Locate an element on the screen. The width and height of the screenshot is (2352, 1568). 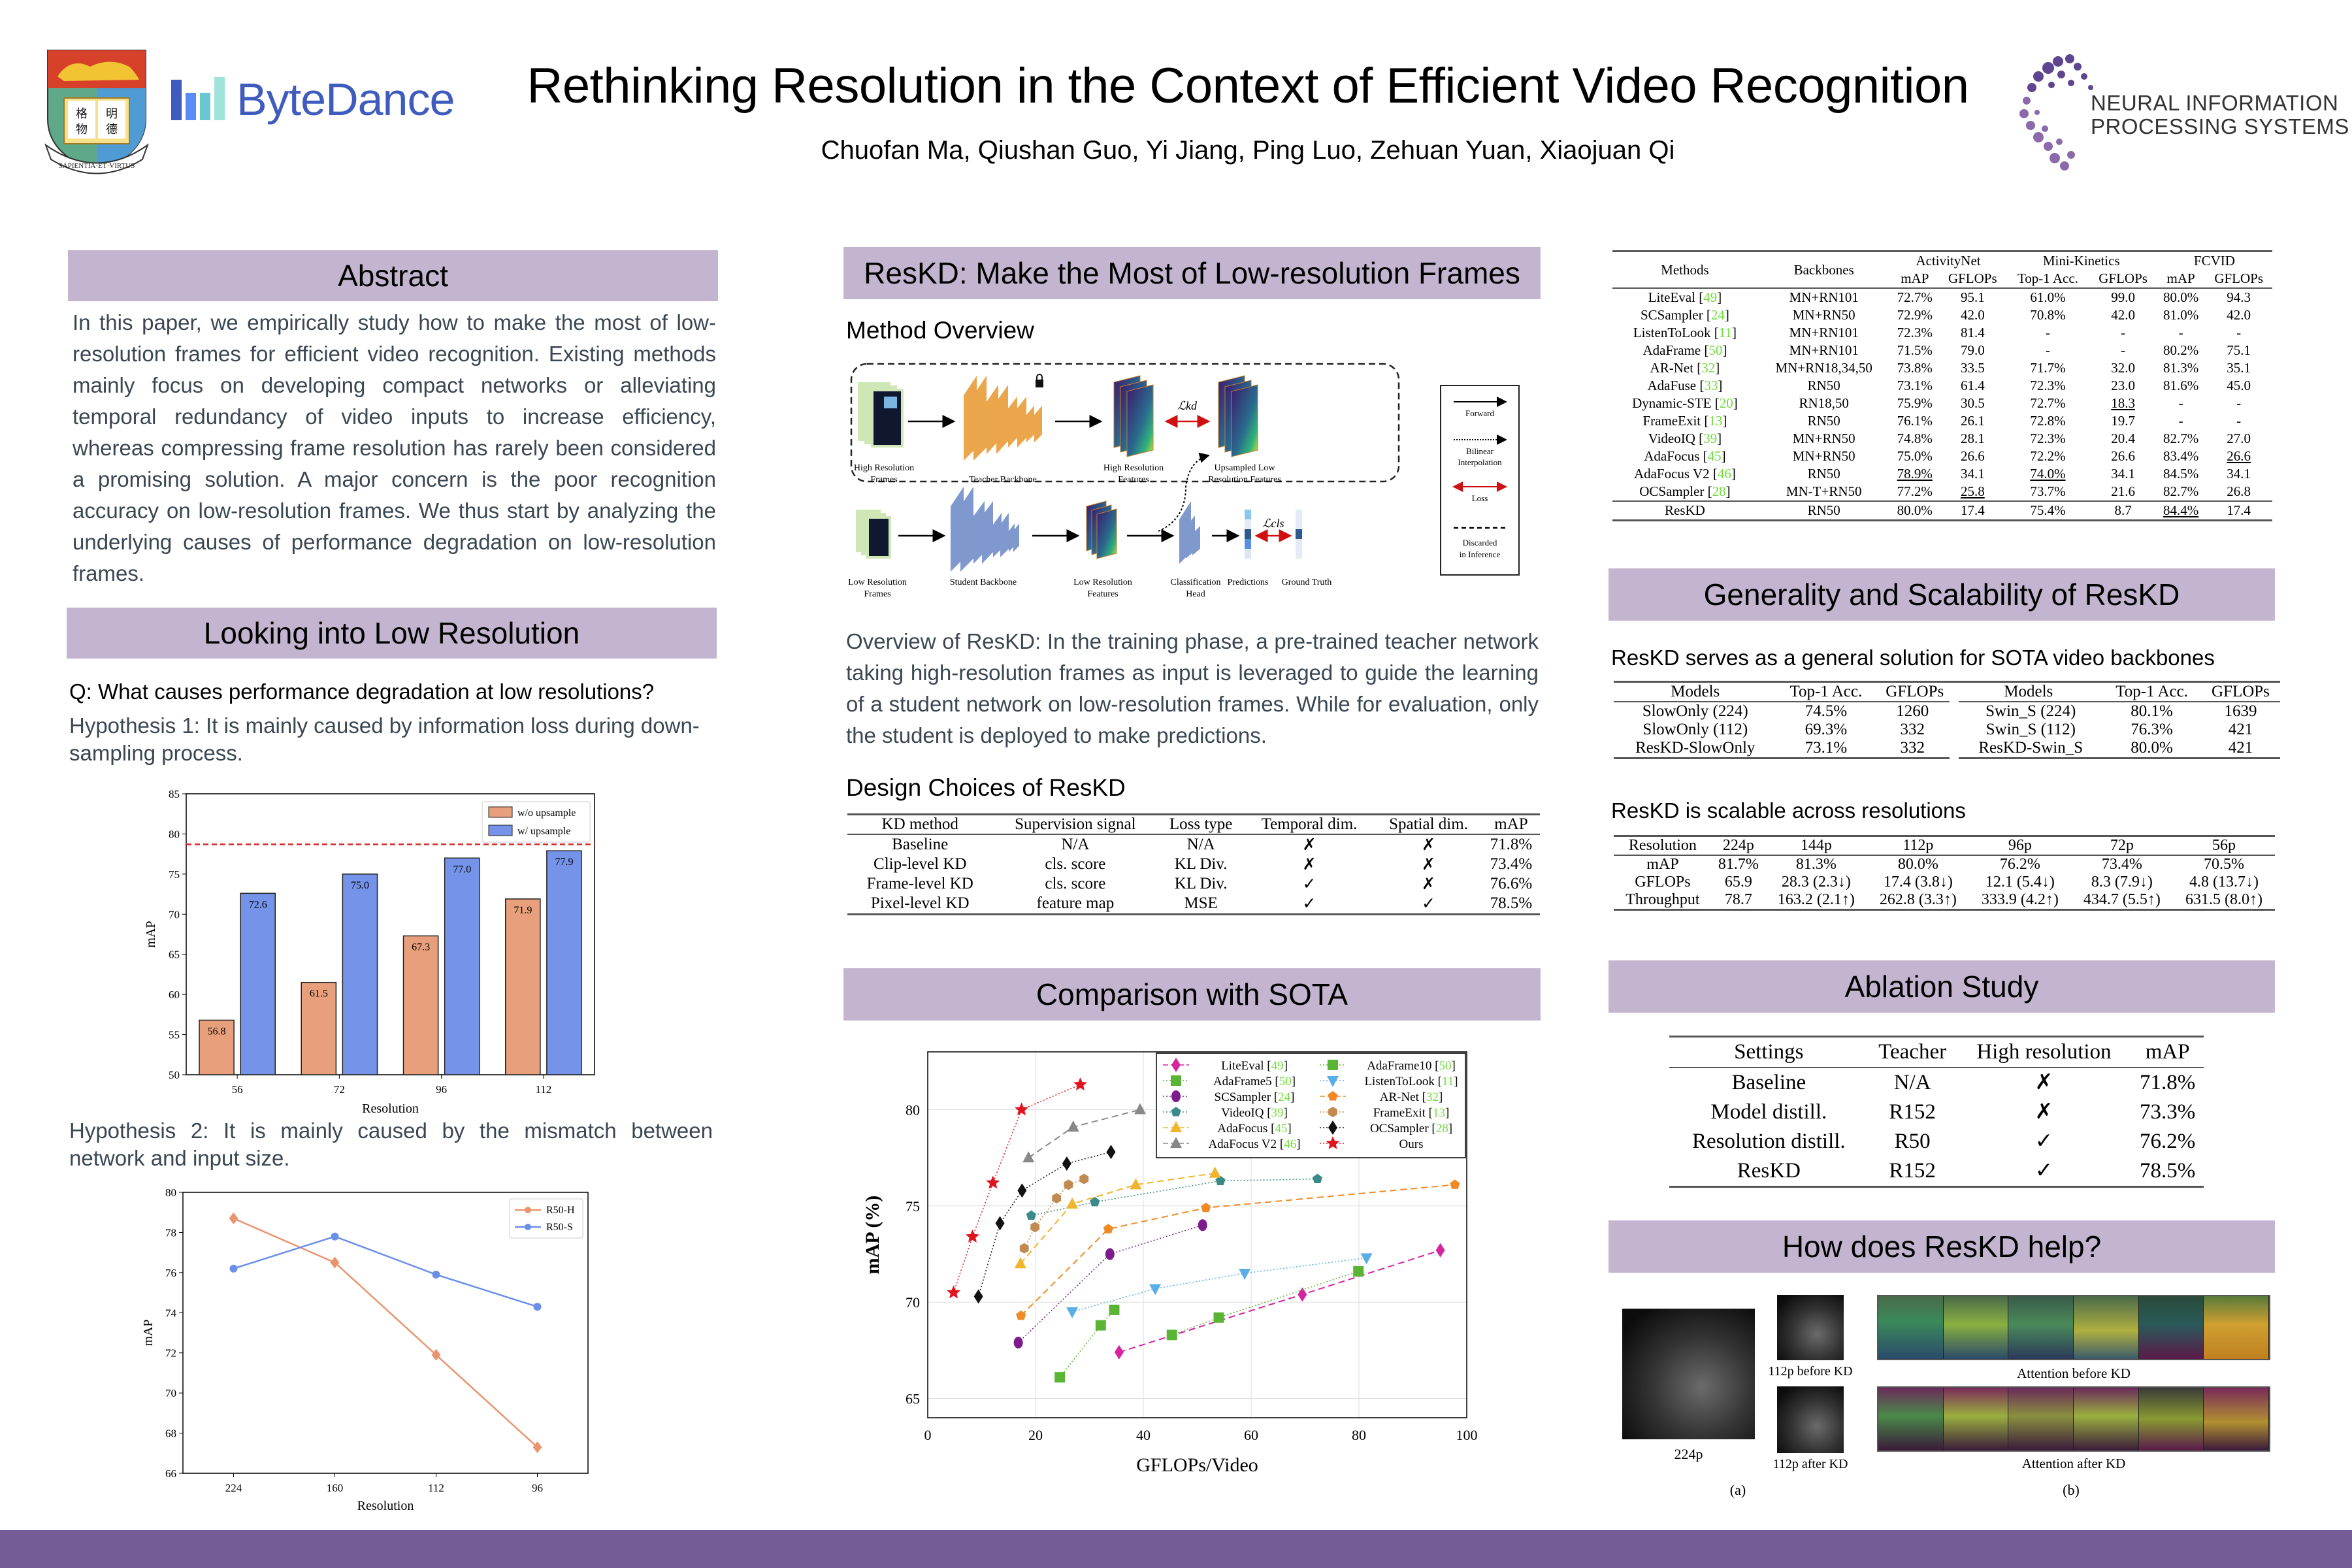
citation-link: 20 is located at coordinates (1726, 403).